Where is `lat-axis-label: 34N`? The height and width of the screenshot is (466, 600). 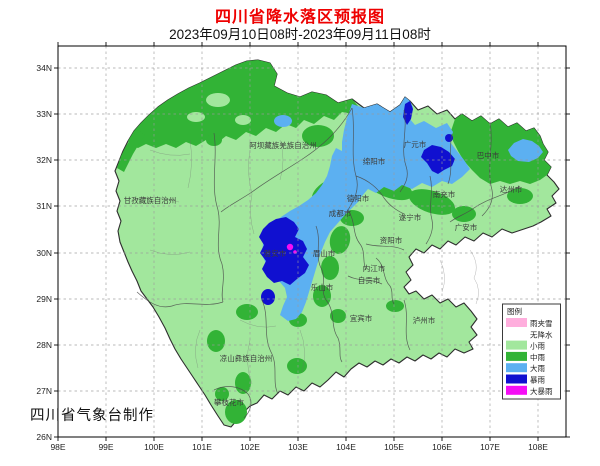 lat-axis-label: 34N is located at coordinates (44, 68).